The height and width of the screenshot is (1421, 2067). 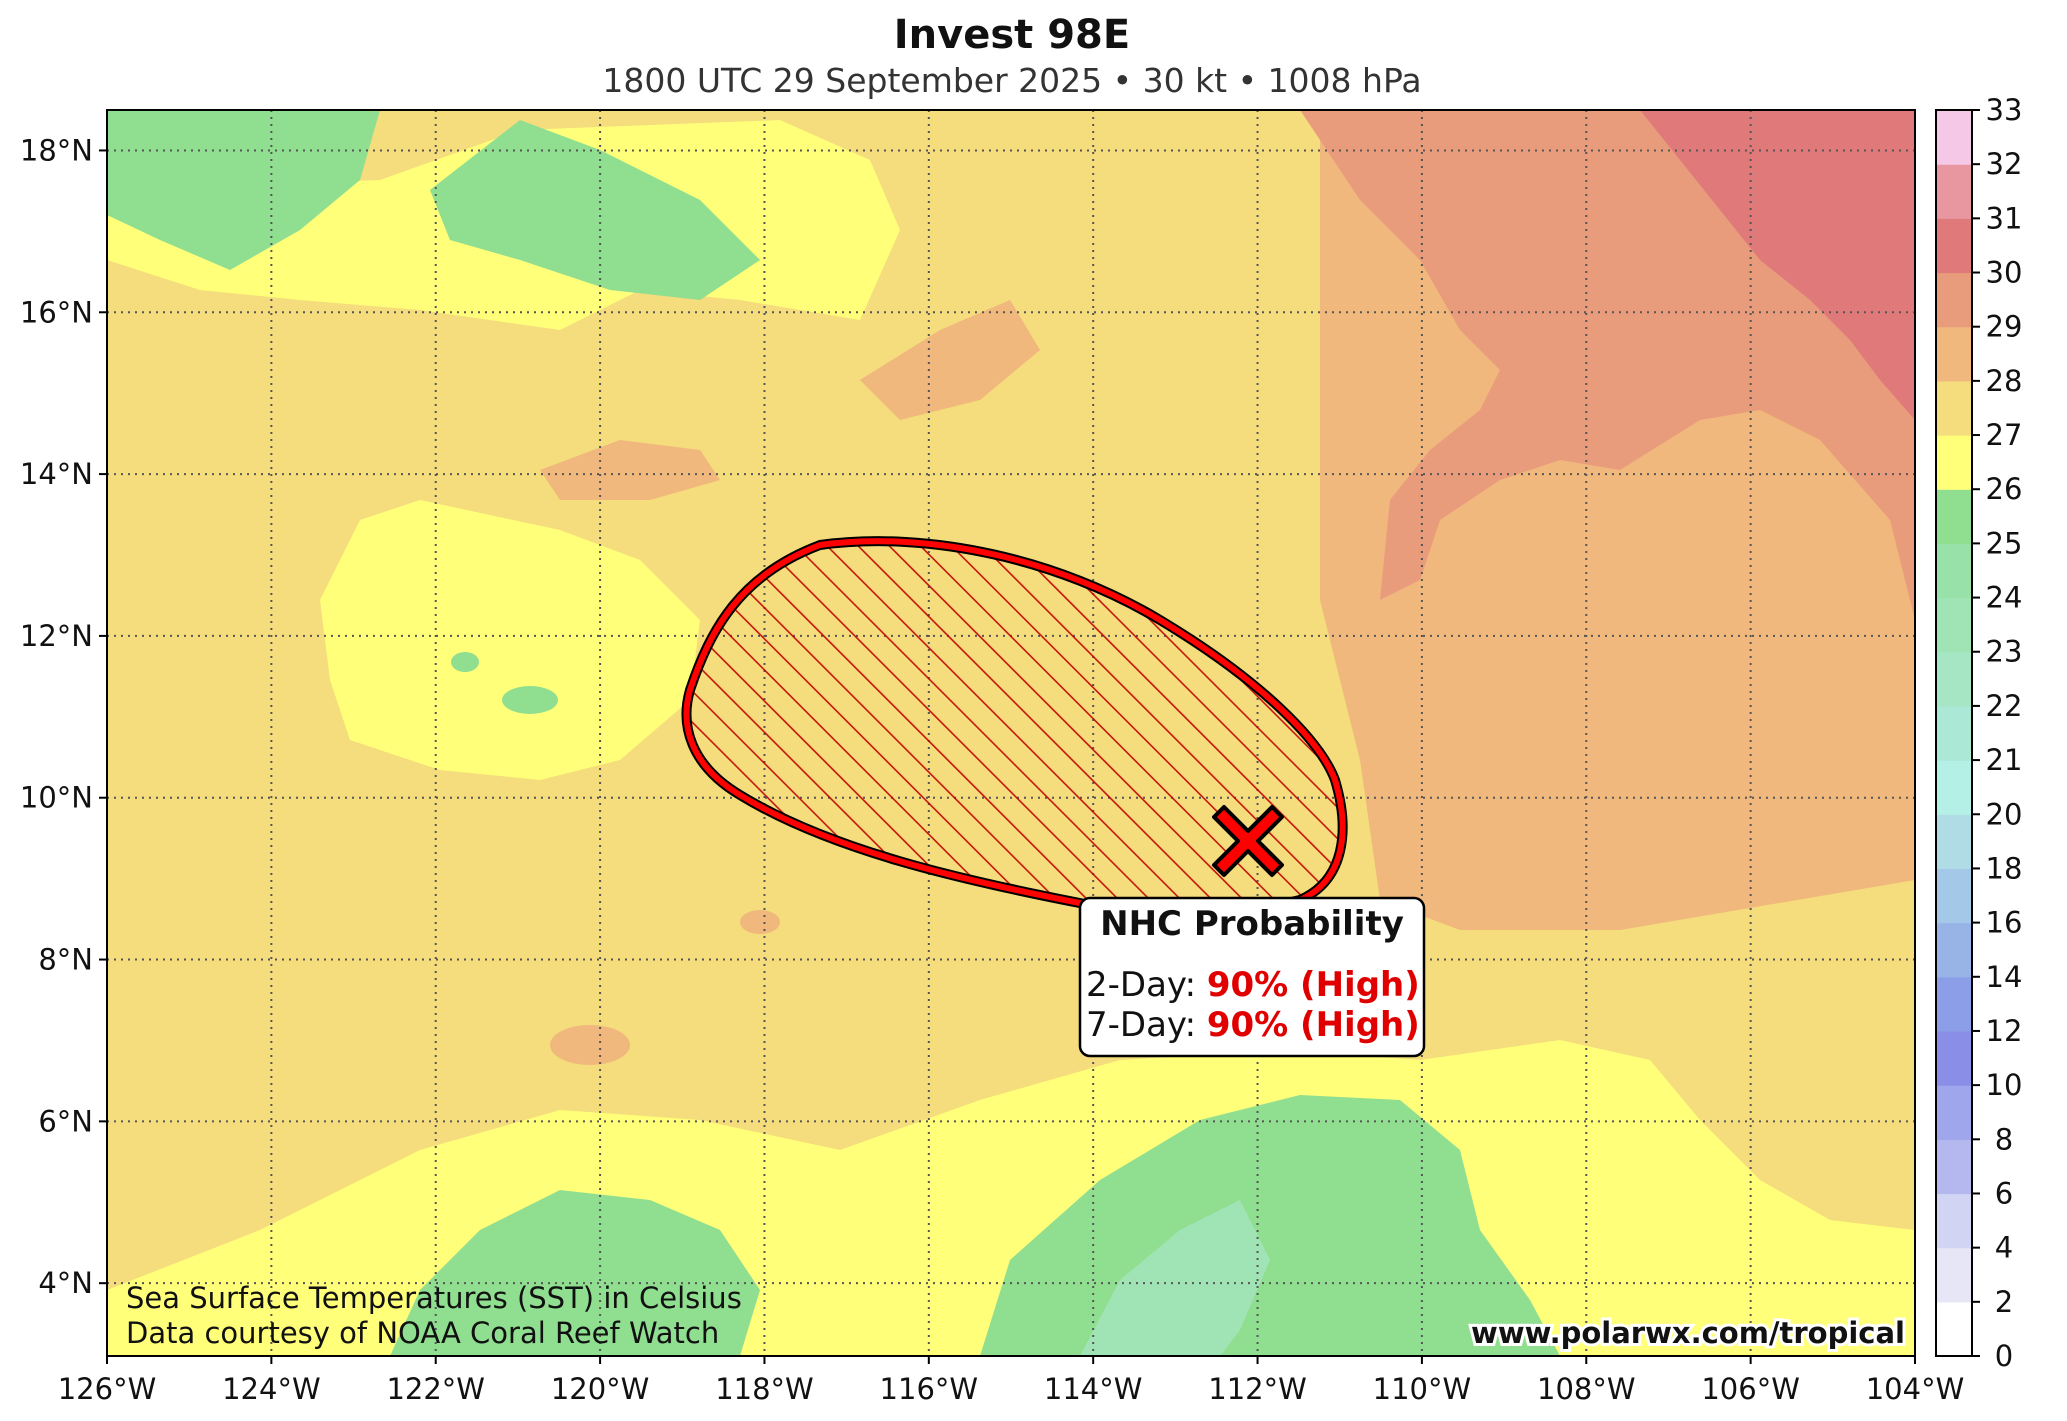 I want to click on lon-tick-label: 108°W, so click(x=1586, y=1389).